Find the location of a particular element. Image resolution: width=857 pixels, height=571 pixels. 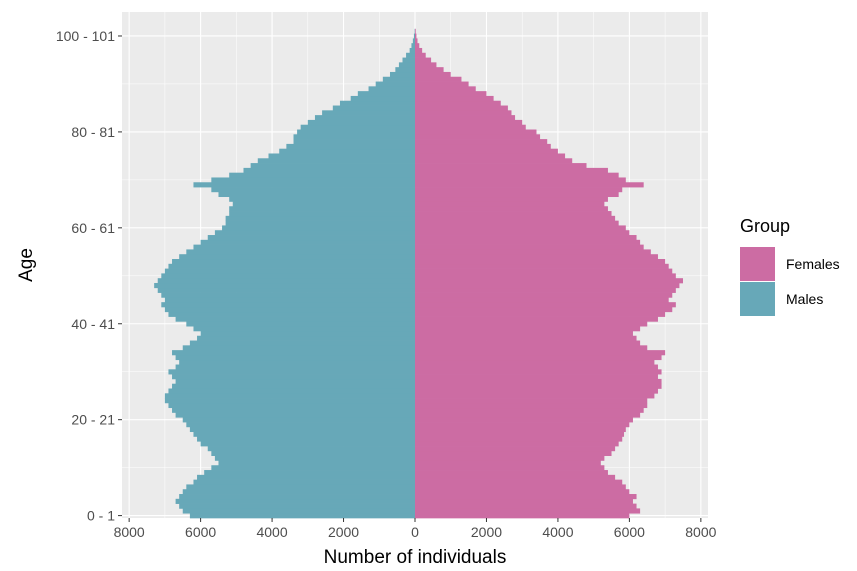

y-tick-label: 80 - 81 is located at coordinates (93, 132).